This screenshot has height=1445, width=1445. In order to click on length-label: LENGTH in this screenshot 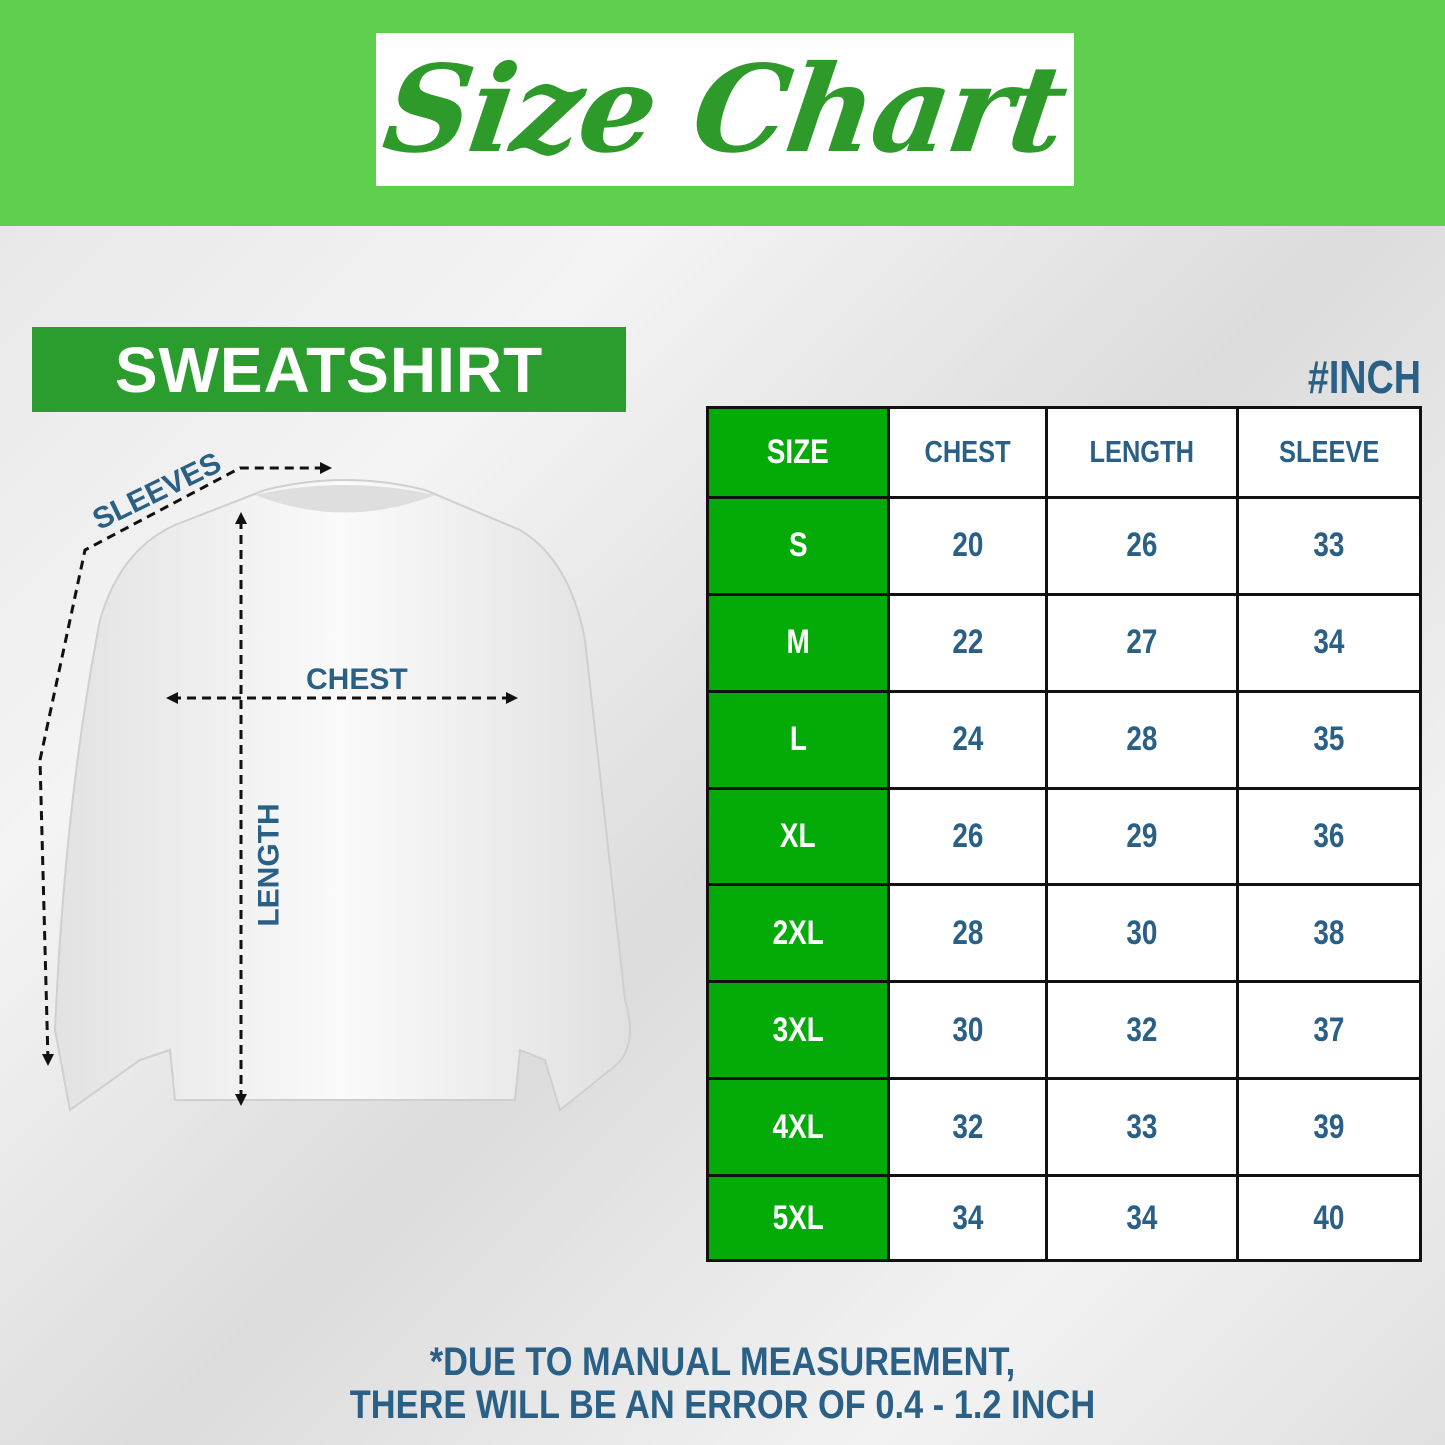, I will do `click(269, 865)`.